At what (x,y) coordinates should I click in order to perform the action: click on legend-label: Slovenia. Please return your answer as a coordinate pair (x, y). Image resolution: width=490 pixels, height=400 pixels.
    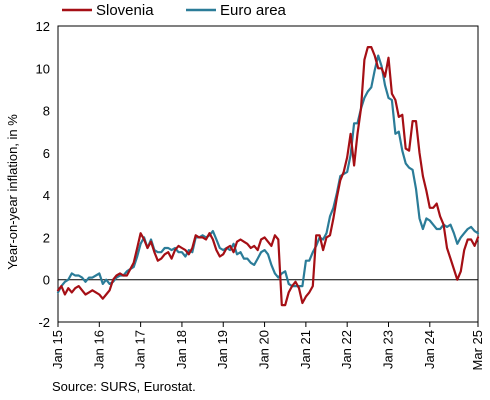
    Looking at the image, I should click on (125, 10).